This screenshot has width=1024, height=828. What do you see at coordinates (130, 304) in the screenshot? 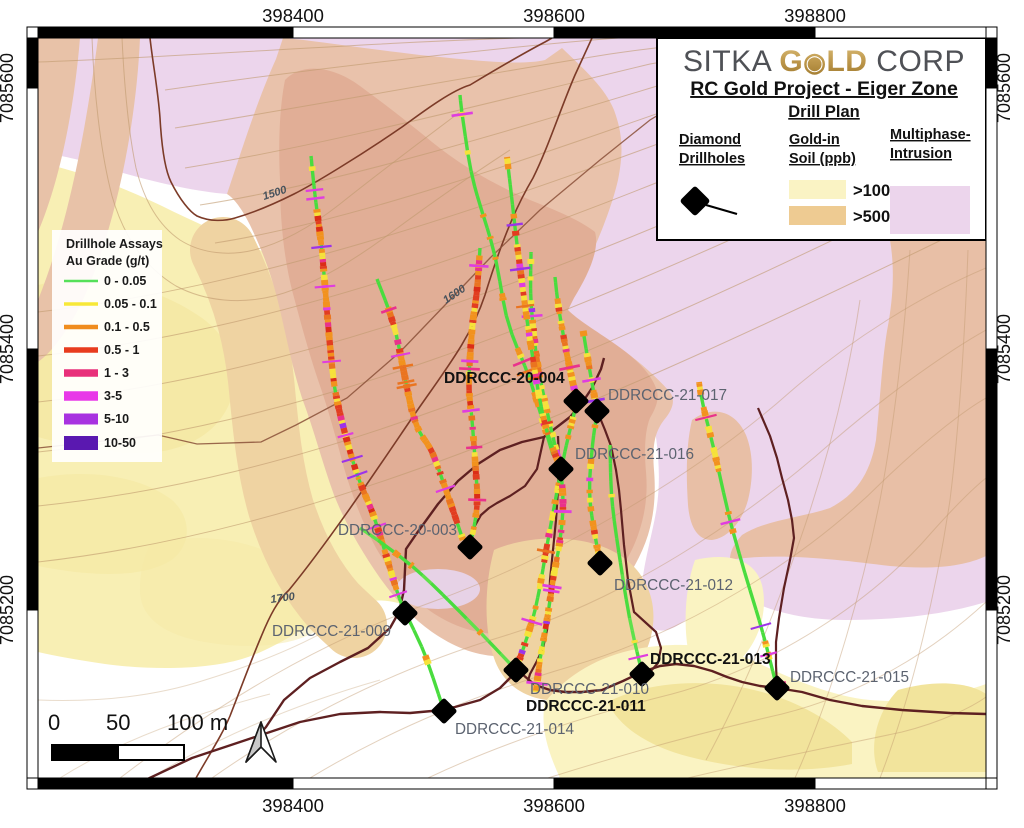
I see `svg-text: 0.05 - 0.1` at bounding box center [130, 304].